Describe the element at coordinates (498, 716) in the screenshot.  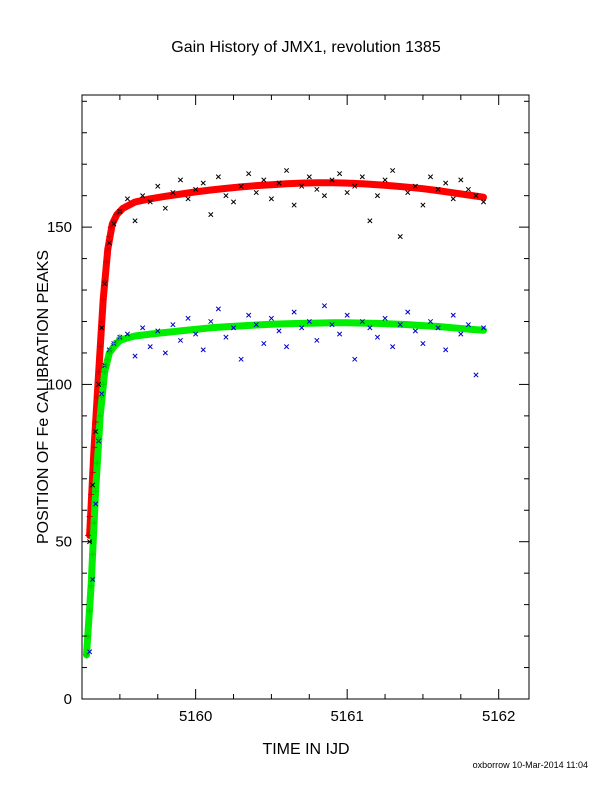
I see `x-tick-label: 5162` at that location.